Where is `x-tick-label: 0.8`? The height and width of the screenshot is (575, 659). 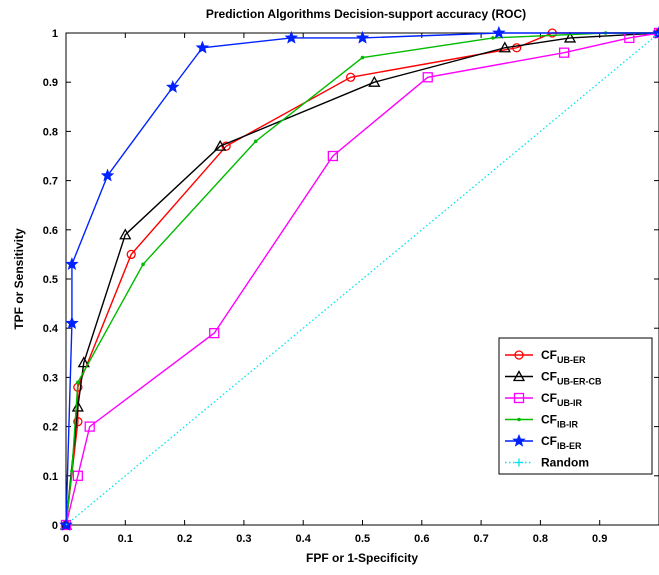 x-tick-label: 0.8 is located at coordinates (540, 539).